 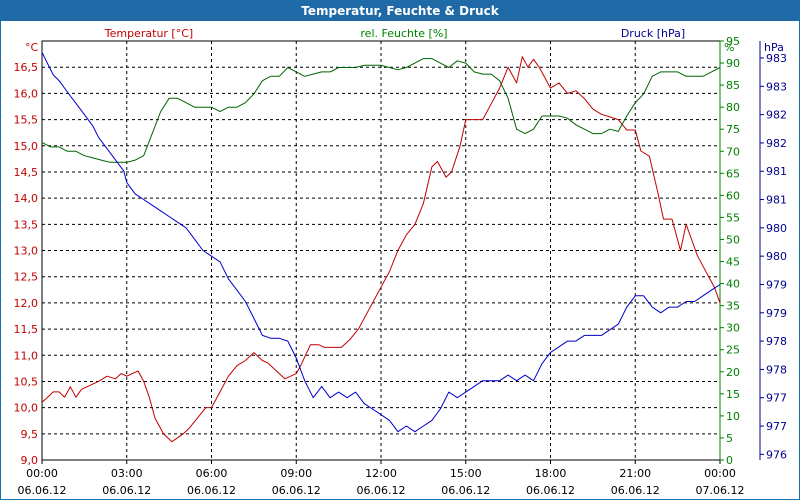 I want to click on left-axis-tick-label: 13,5, so click(x=26, y=224).